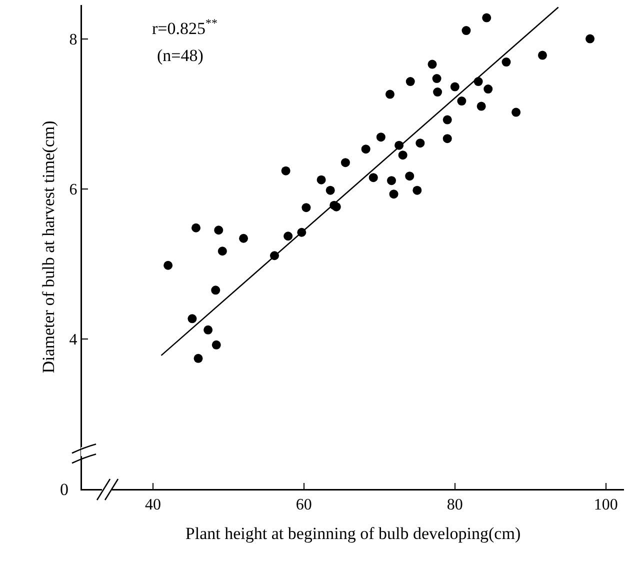 The height and width of the screenshot is (564, 626). I want to click on y-tick-label: 4, so click(73, 340).